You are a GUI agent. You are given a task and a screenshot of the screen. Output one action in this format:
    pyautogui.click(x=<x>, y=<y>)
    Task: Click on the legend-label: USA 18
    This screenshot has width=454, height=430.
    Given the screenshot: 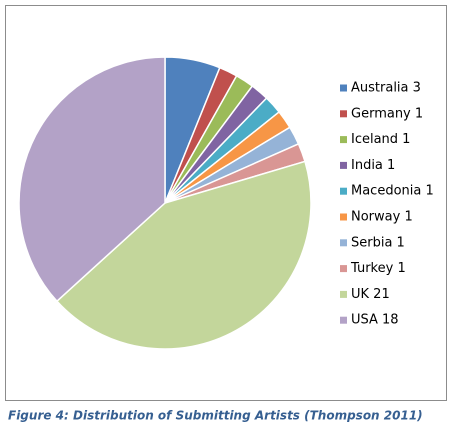 What is the action you would take?
    pyautogui.click(x=375, y=320)
    